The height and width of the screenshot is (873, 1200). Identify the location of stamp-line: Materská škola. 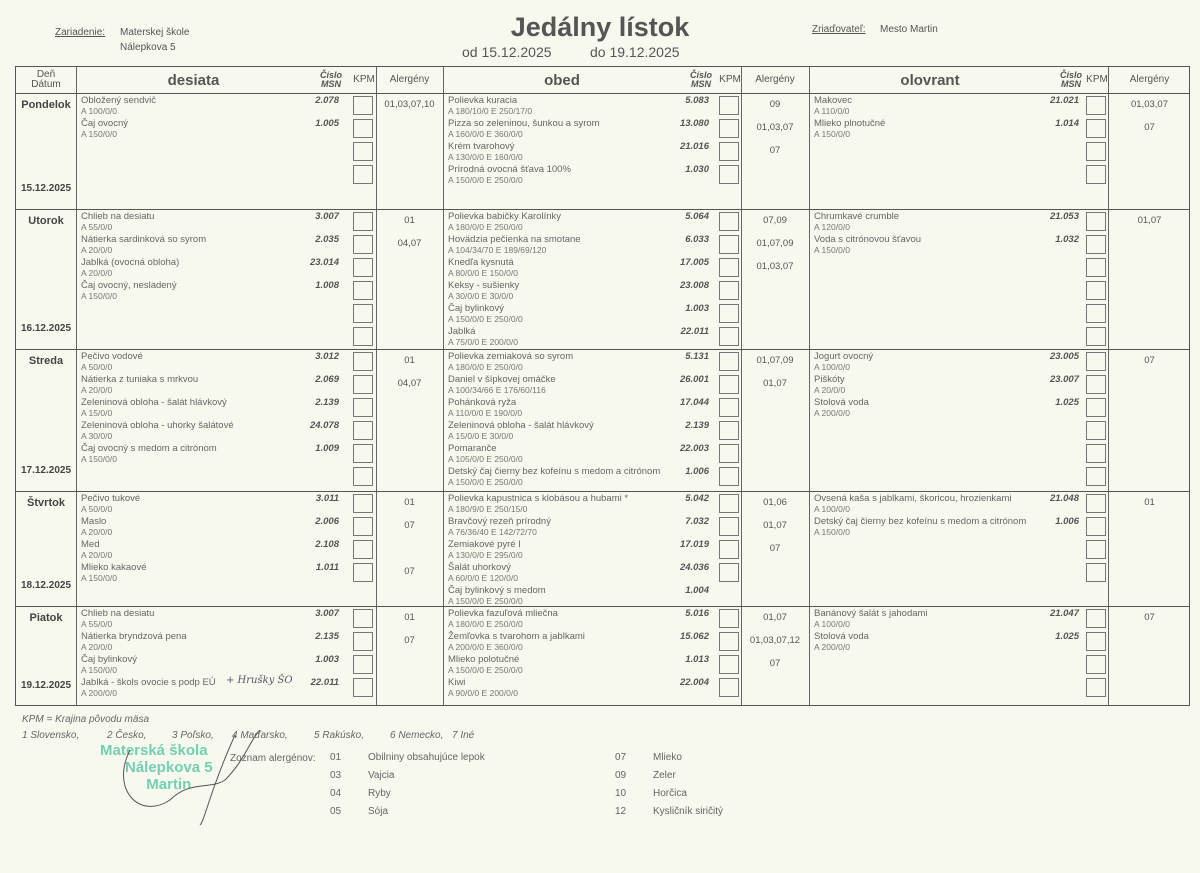
(153, 750).